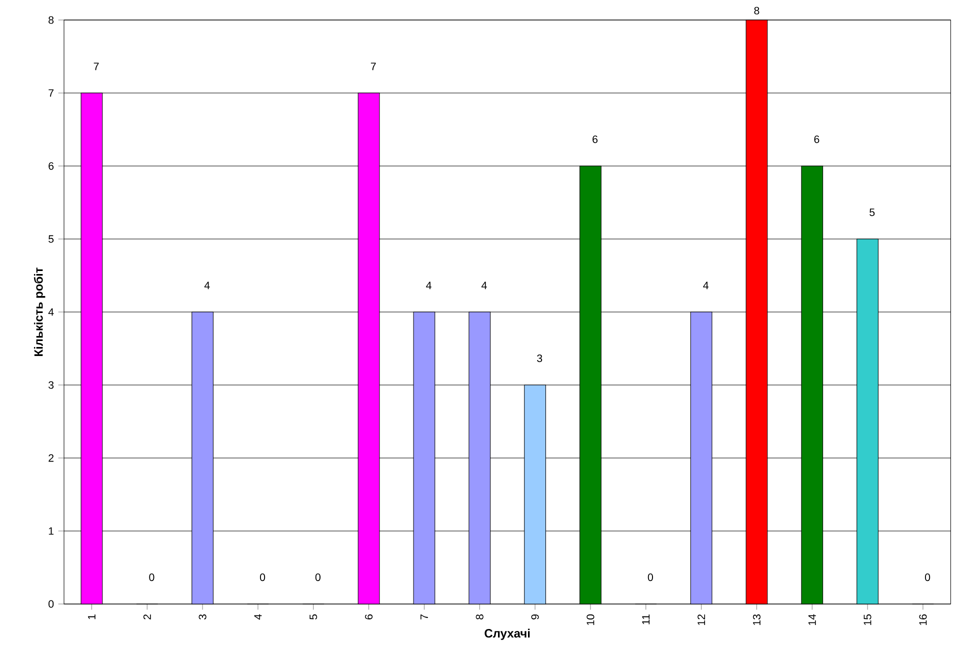 This screenshot has height=653, width=972. What do you see at coordinates (51, 166) in the screenshot?
I see `y-tick-label: 6` at bounding box center [51, 166].